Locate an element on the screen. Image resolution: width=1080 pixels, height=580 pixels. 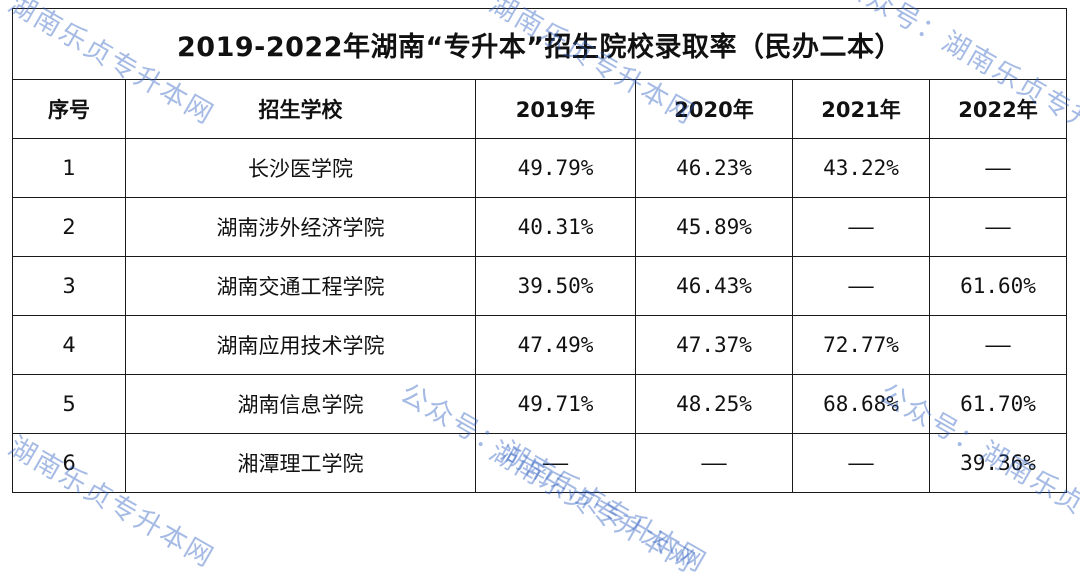
rate-2021: 72.77% is located at coordinates (861, 345).